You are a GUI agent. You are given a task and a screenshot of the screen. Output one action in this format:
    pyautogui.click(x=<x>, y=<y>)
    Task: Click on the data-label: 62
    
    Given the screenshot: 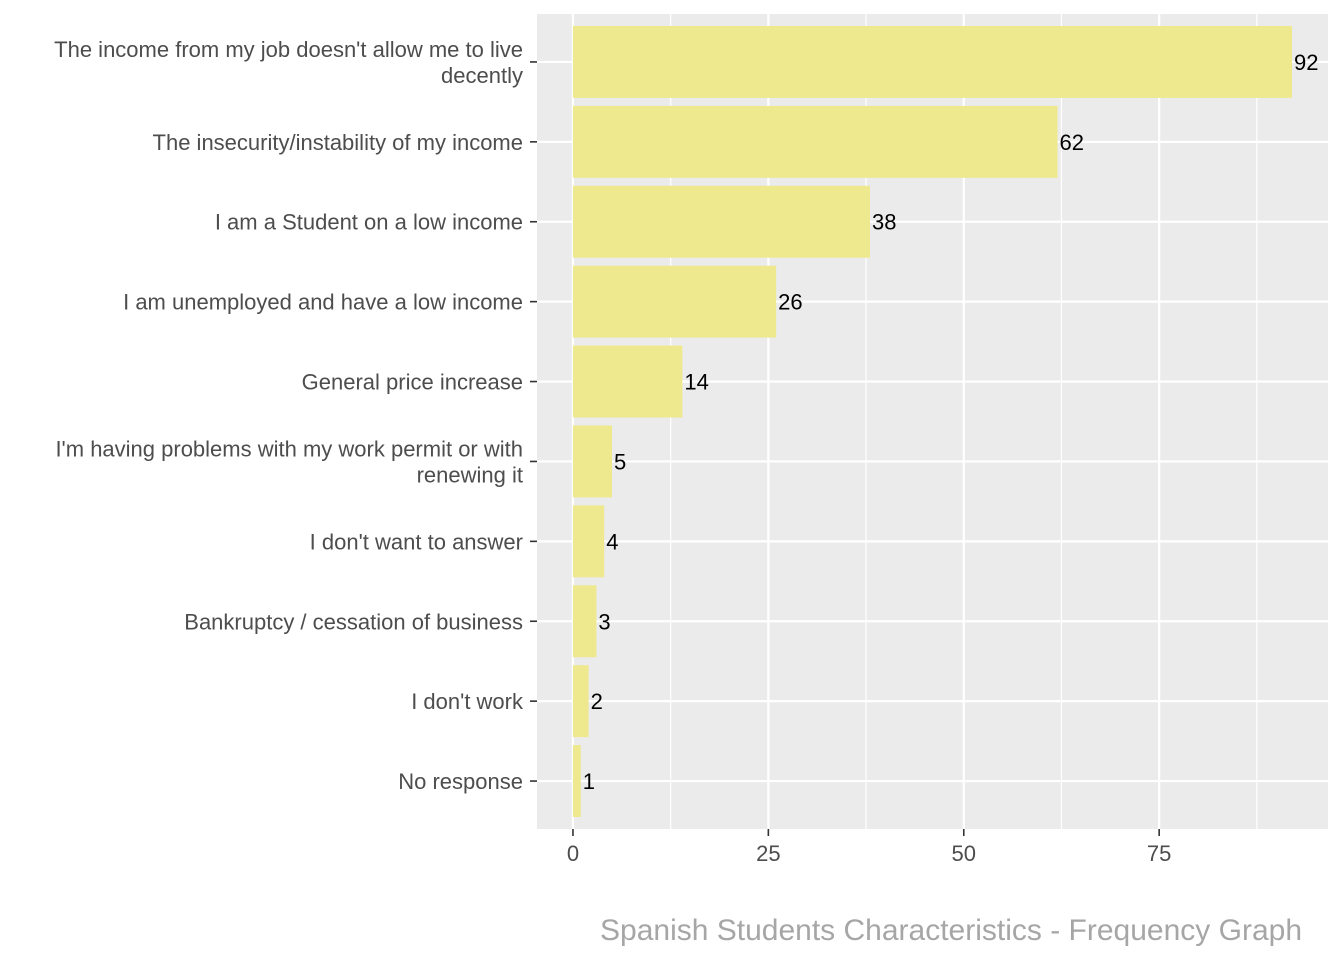 What is the action you would take?
    pyautogui.click(x=1072, y=142)
    